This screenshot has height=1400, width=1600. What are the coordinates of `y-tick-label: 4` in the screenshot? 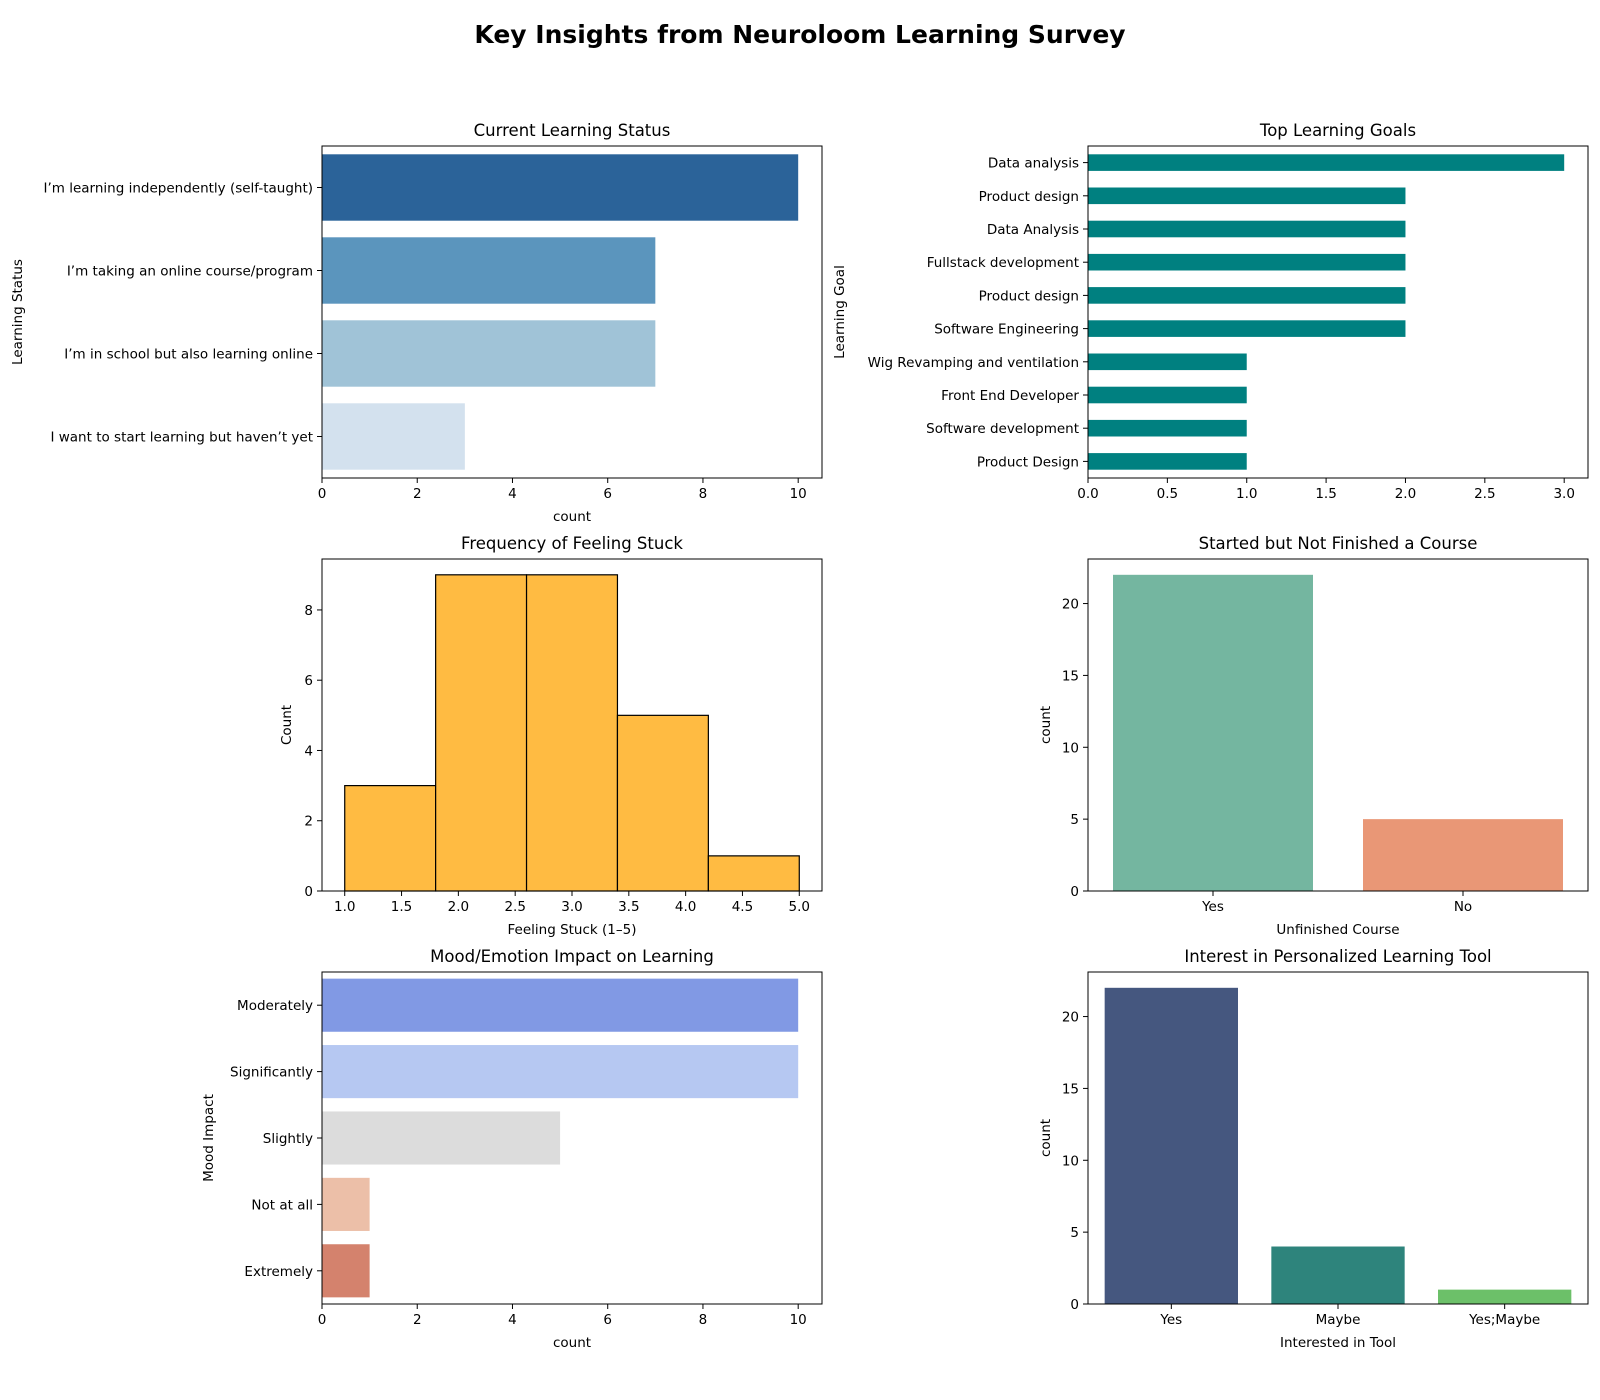 It's located at (308, 751).